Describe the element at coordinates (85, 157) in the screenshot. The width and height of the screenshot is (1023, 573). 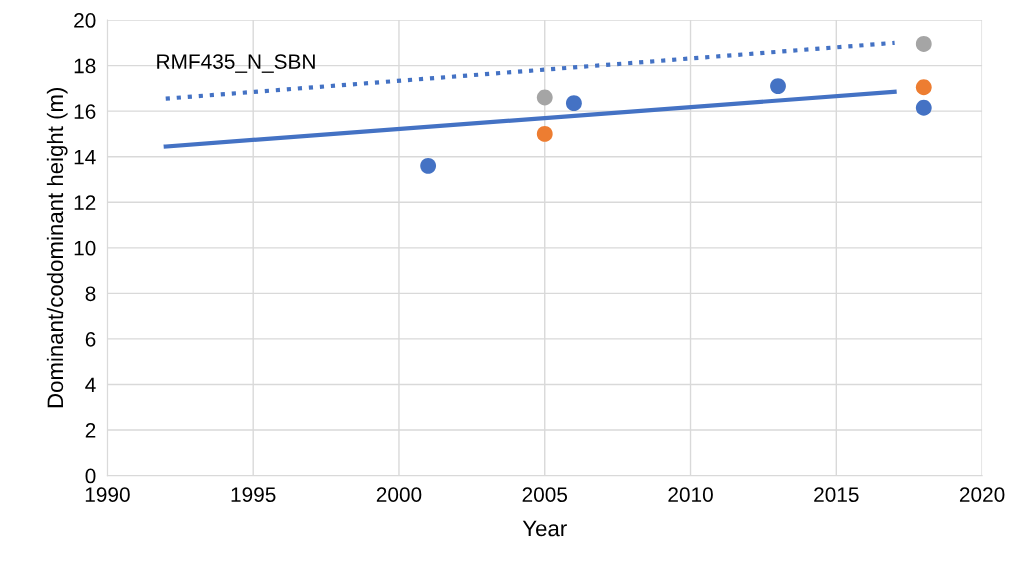
I see `y-tick-label: 14` at that location.